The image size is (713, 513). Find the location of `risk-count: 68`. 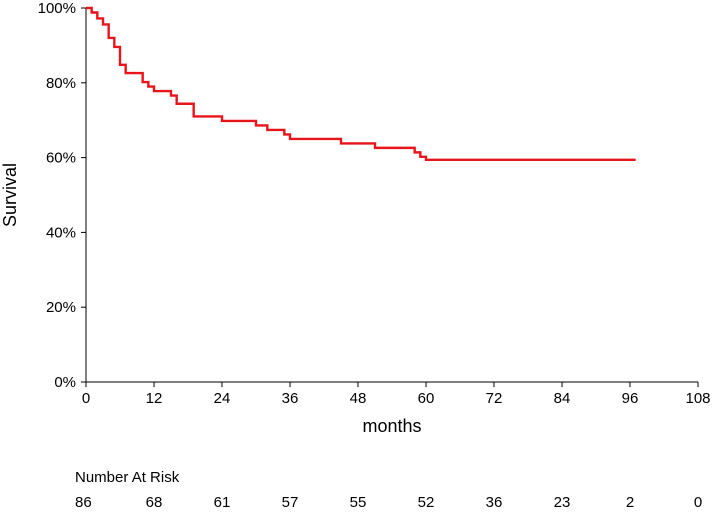

risk-count: 68 is located at coordinates (154, 502).